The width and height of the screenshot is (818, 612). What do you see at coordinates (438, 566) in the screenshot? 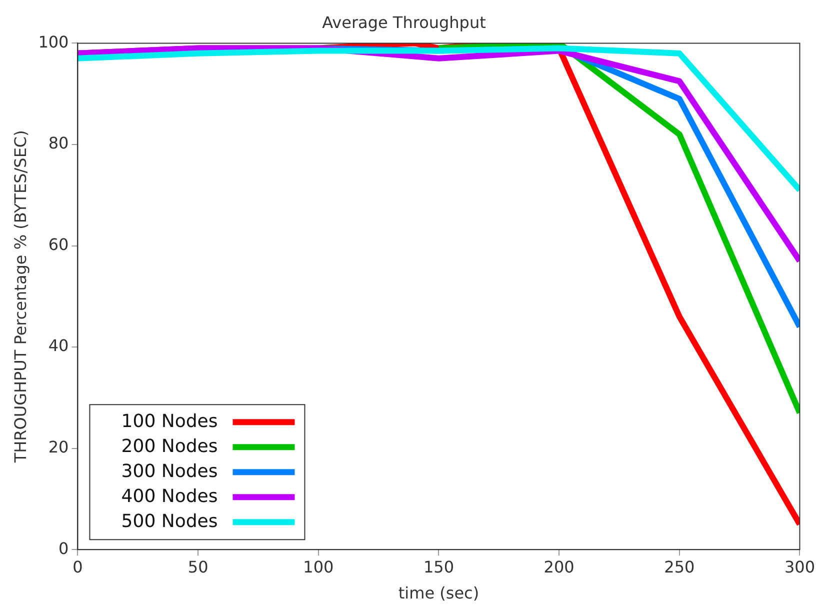
I see `x-tick-label: 150` at bounding box center [438, 566].